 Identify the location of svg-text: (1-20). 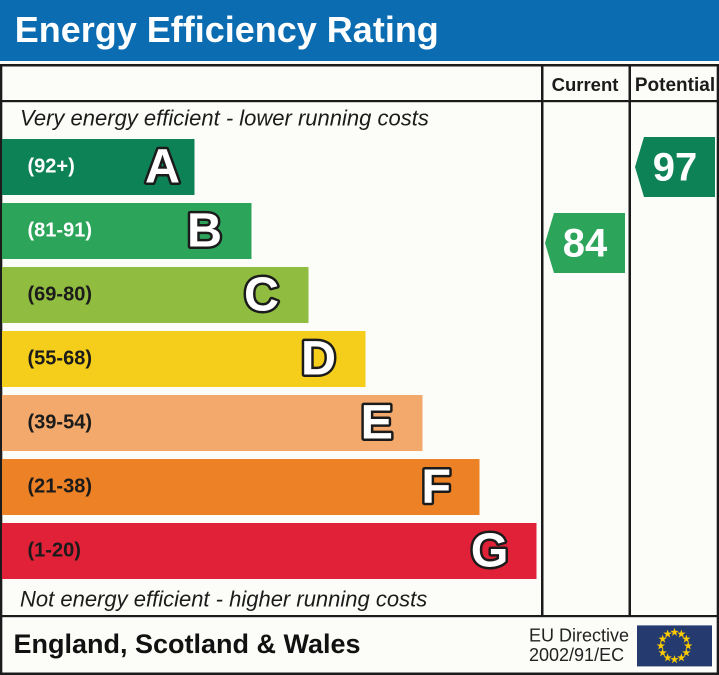
(54, 551).